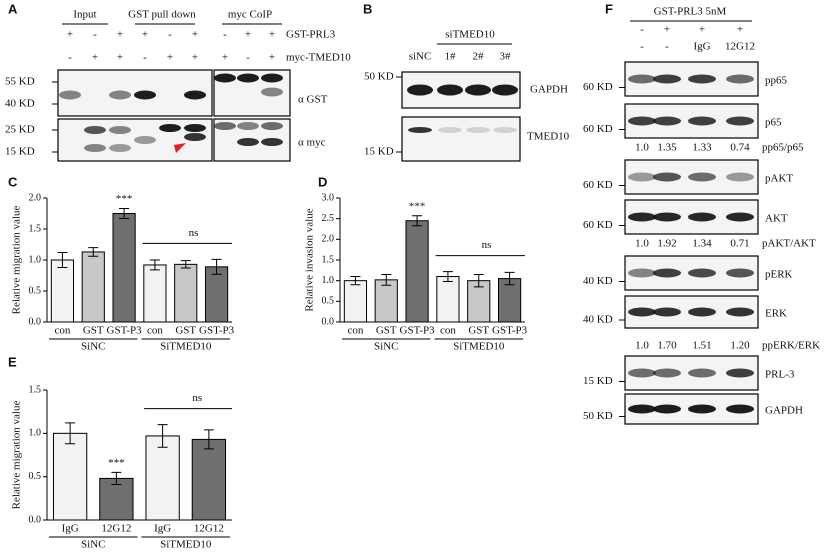  Describe the element at coordinates (194, 233) in the screenshot. I see `annotation: ns` at that location.